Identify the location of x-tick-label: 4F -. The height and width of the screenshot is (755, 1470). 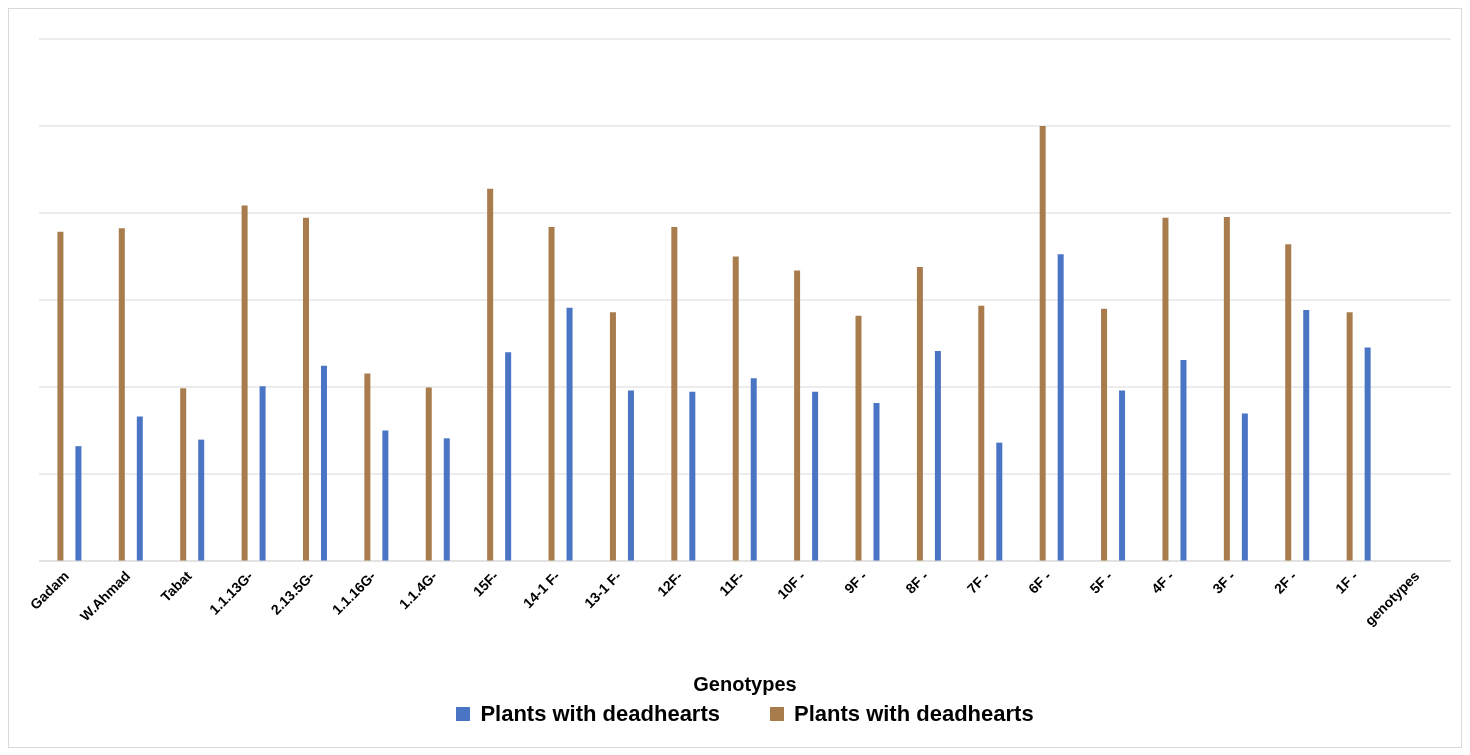
(1162, 582).